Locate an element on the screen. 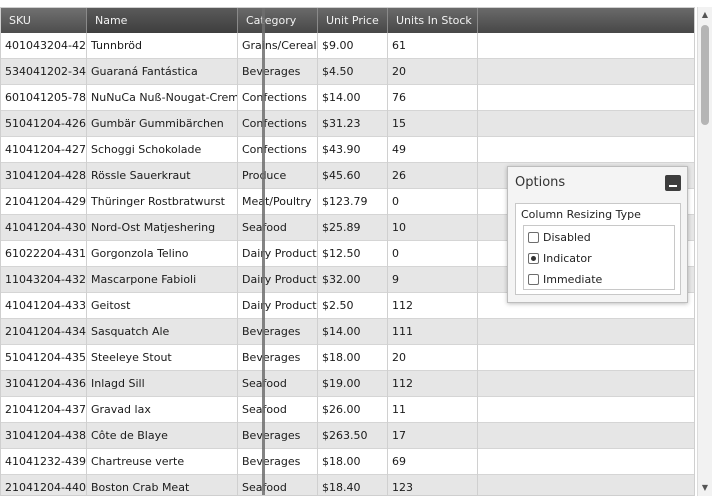  cell-name: NuNuCa Nuß-Nougat-Creme is located at coordinates (162, 98).